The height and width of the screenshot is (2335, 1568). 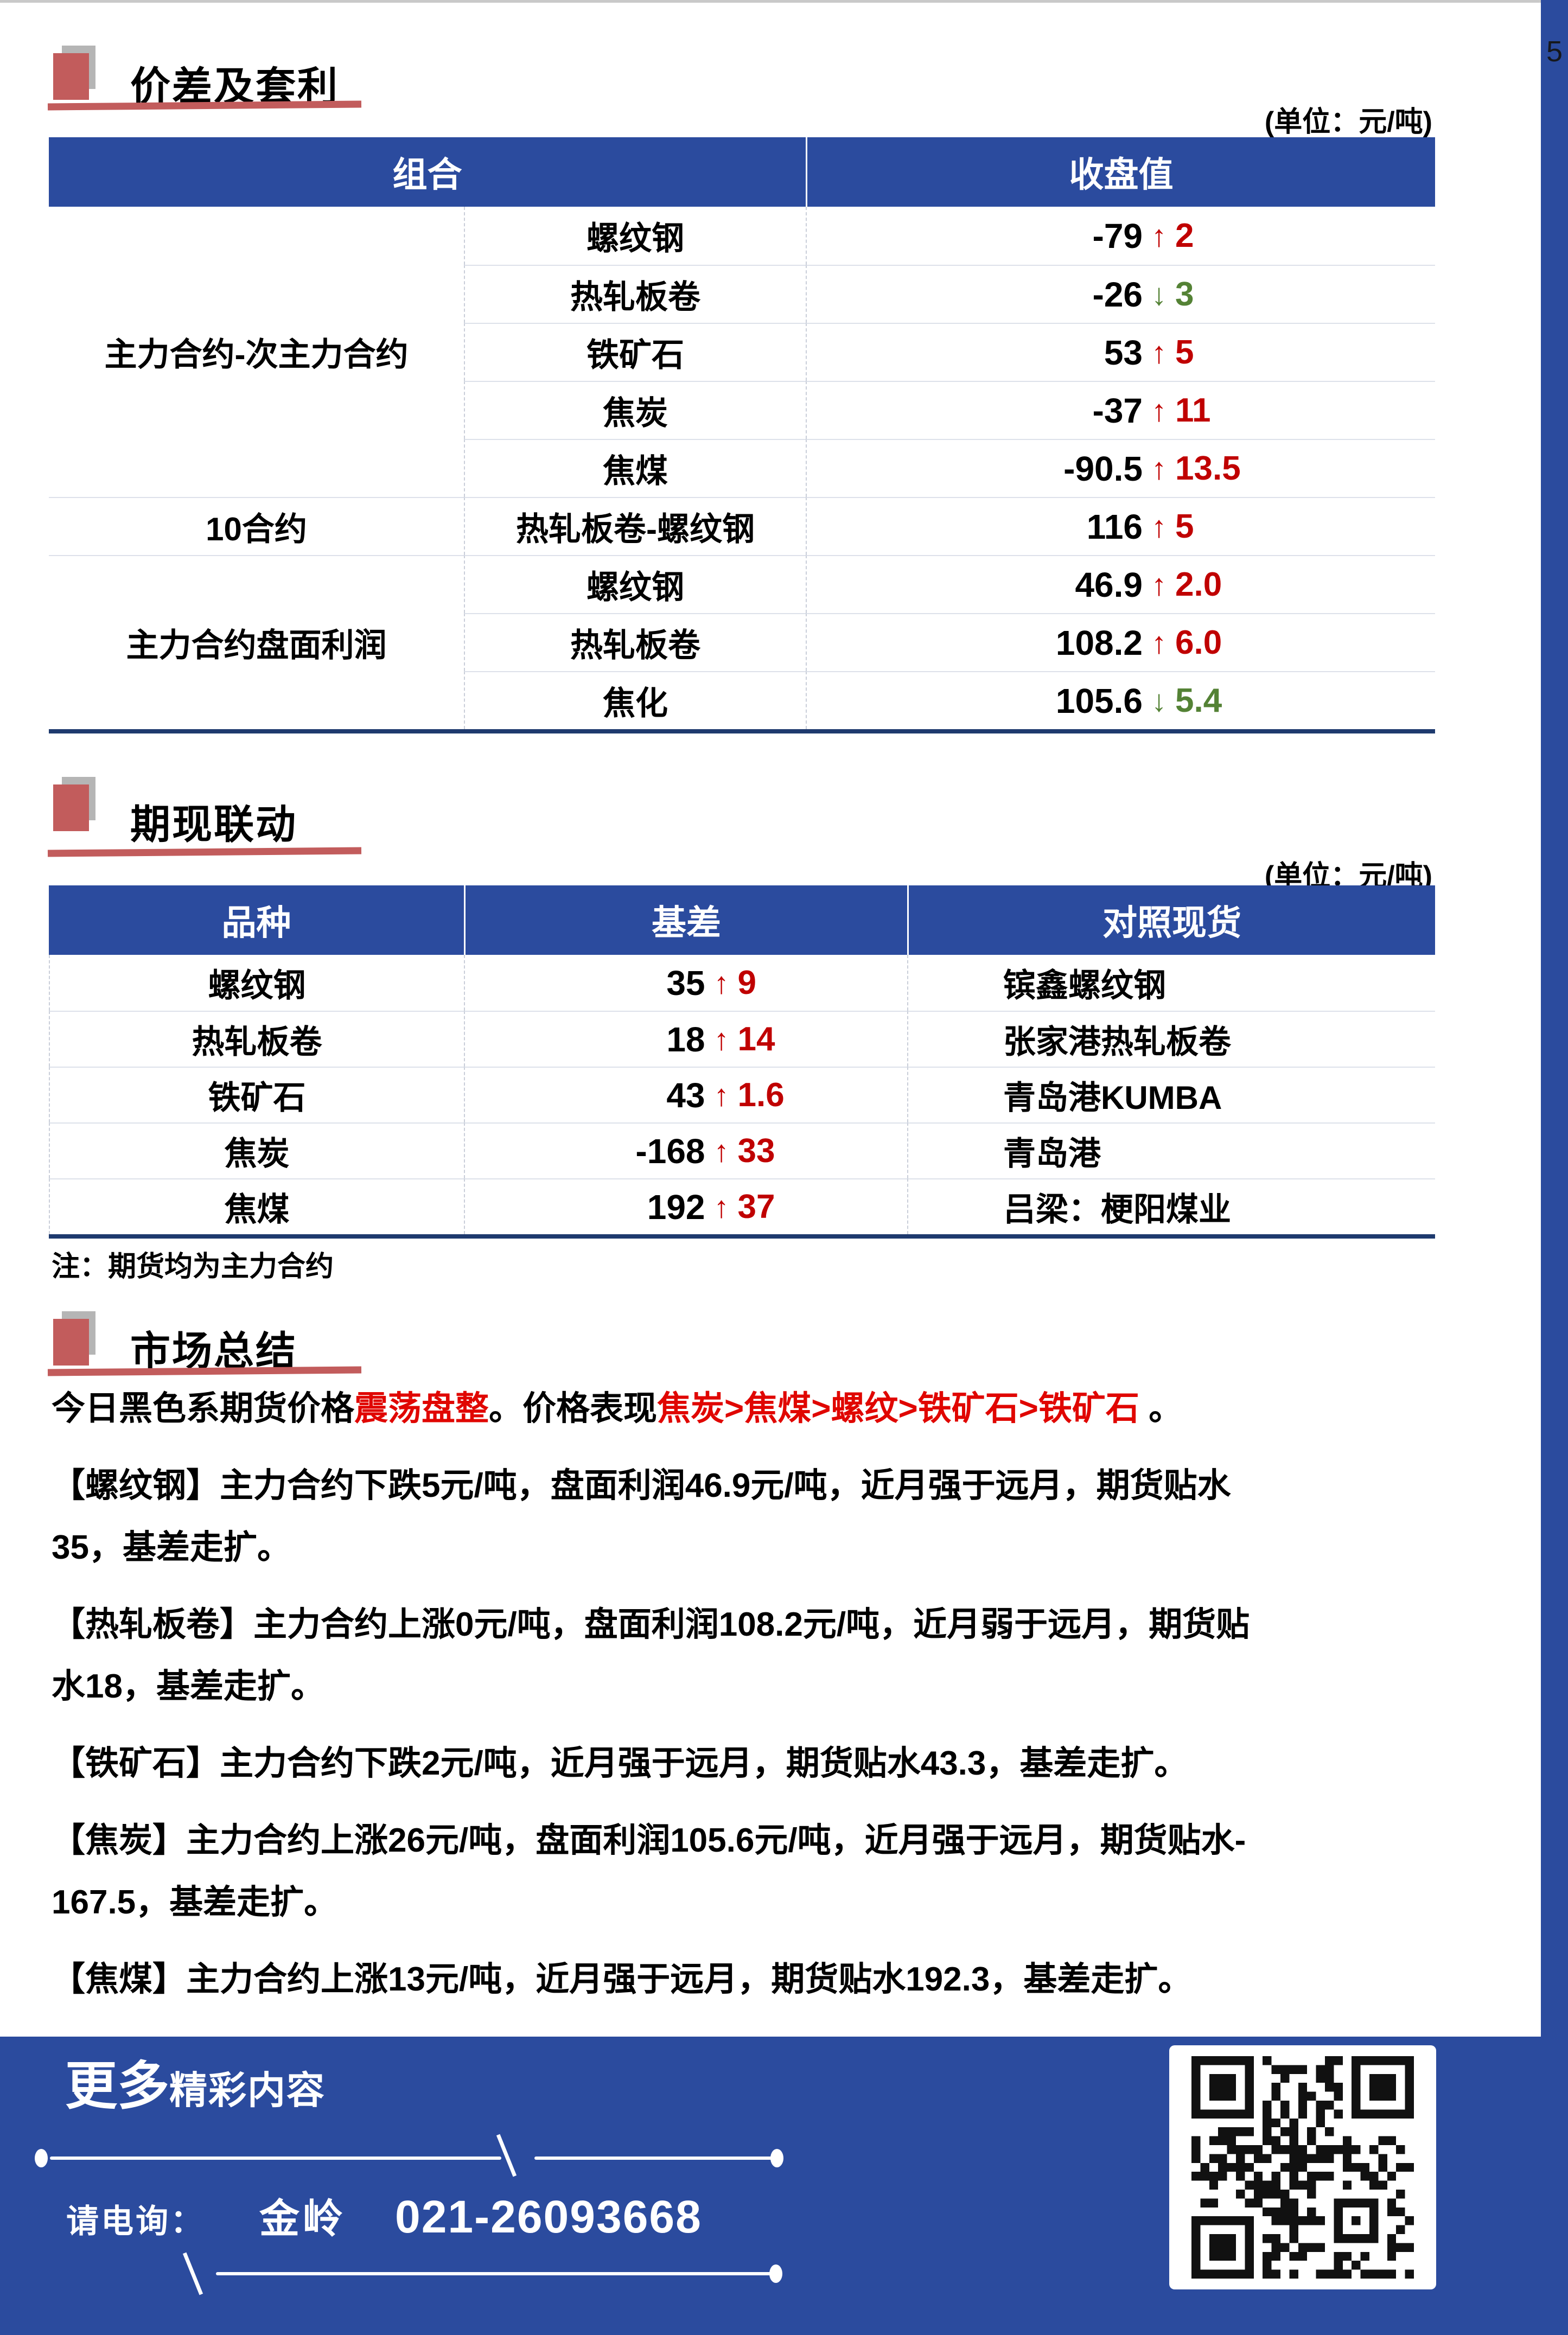 I want to click on summary-line: 【焦煤】主力合约上涨13元/吨，近月强于远月，期货贴水192.3，基差走扩。, so click(x=746, y=1980).